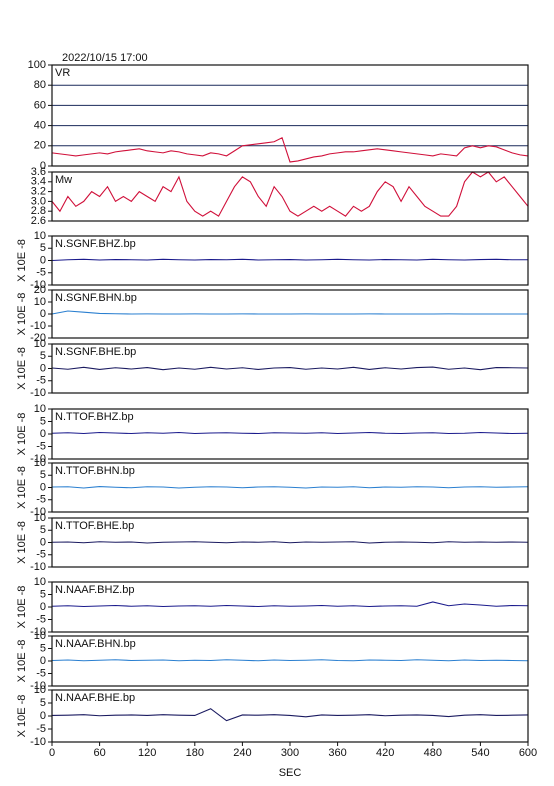  Describe the element at coordinates (105, 58) in the screenshot. I see `chart-title: 2022/10/15 17:00` at that location.